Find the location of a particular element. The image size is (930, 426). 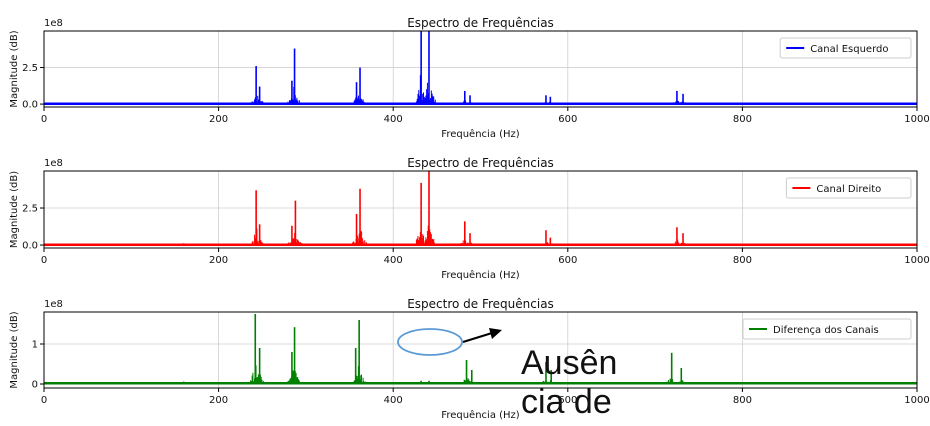

annotation-text-line2: cia de is located at coordinates (566, 402).